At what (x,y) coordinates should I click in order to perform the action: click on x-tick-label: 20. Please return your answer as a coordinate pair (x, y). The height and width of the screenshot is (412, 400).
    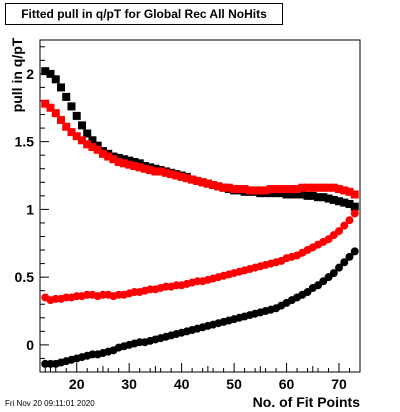
    Looking at the image, I should click on (77, 384).